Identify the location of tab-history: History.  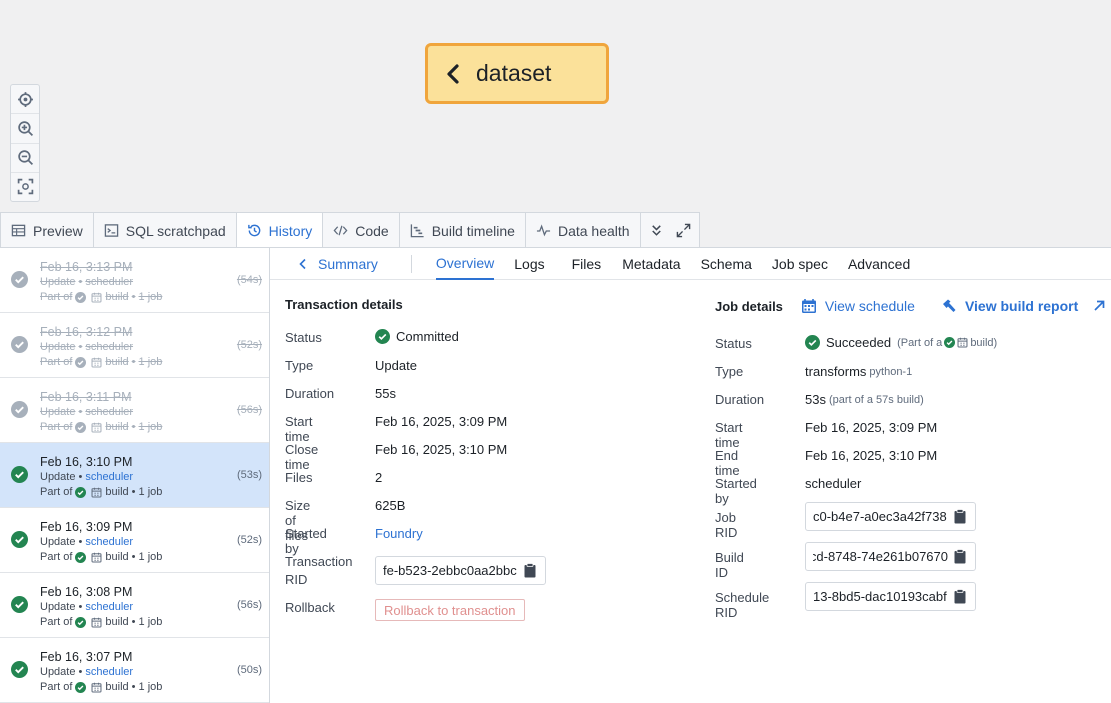
(280, 230).